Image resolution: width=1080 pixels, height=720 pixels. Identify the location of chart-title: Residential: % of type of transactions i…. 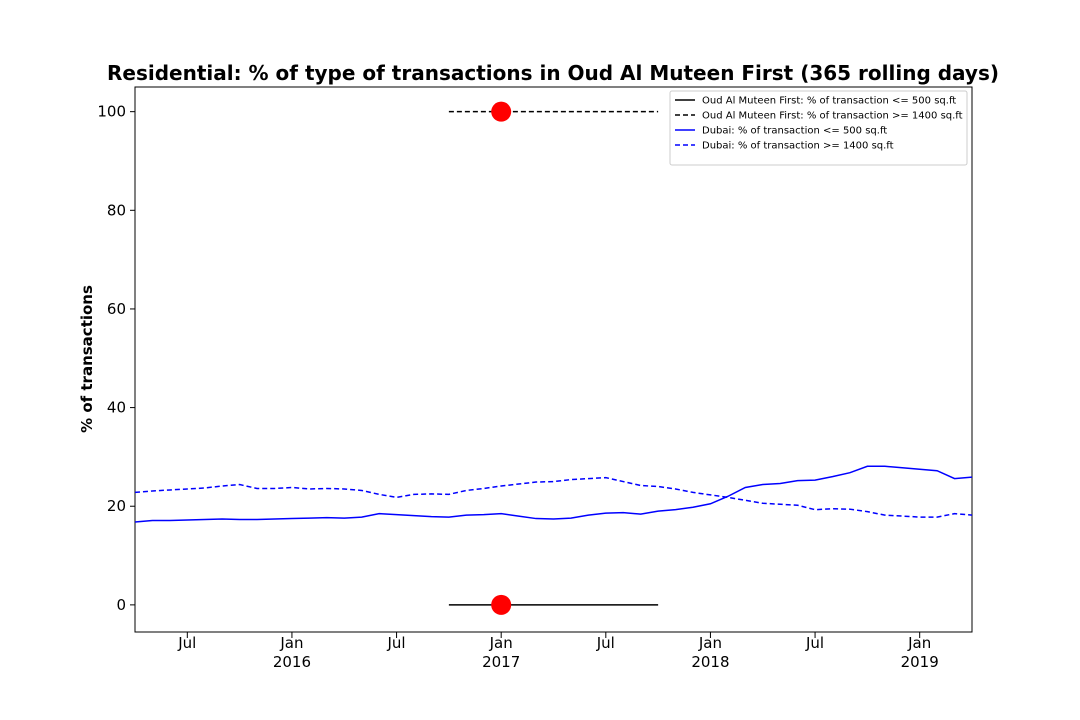
(553, 73).